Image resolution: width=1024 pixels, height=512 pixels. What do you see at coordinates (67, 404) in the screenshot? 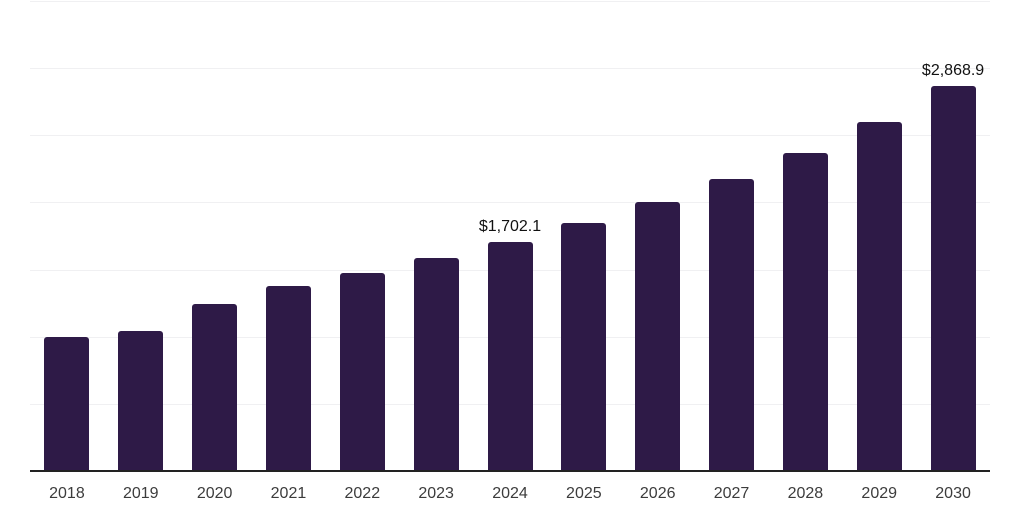
I see `bar-2018` at bounding box center [67, 404].